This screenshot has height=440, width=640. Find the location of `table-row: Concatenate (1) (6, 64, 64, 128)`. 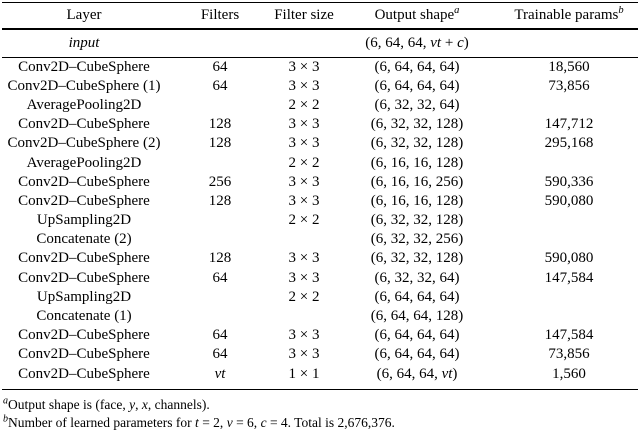

table-row: Concatenate (1) (6, 64, 64, 128) is located at coordinates (320, 316).